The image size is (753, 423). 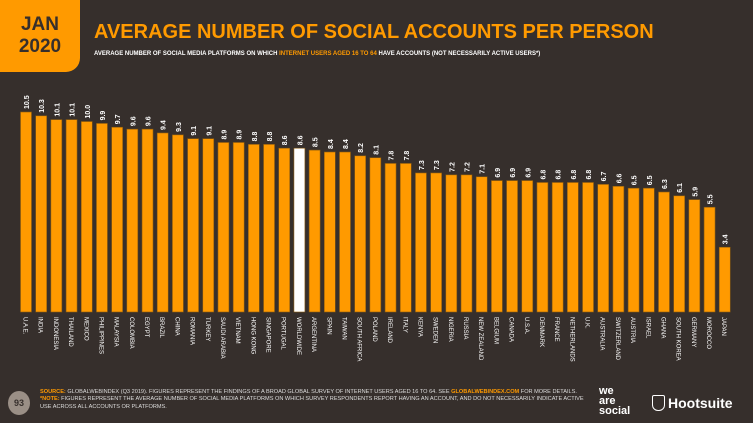 I want to click on category-label: TURKEY, so click(x=207, y=329).